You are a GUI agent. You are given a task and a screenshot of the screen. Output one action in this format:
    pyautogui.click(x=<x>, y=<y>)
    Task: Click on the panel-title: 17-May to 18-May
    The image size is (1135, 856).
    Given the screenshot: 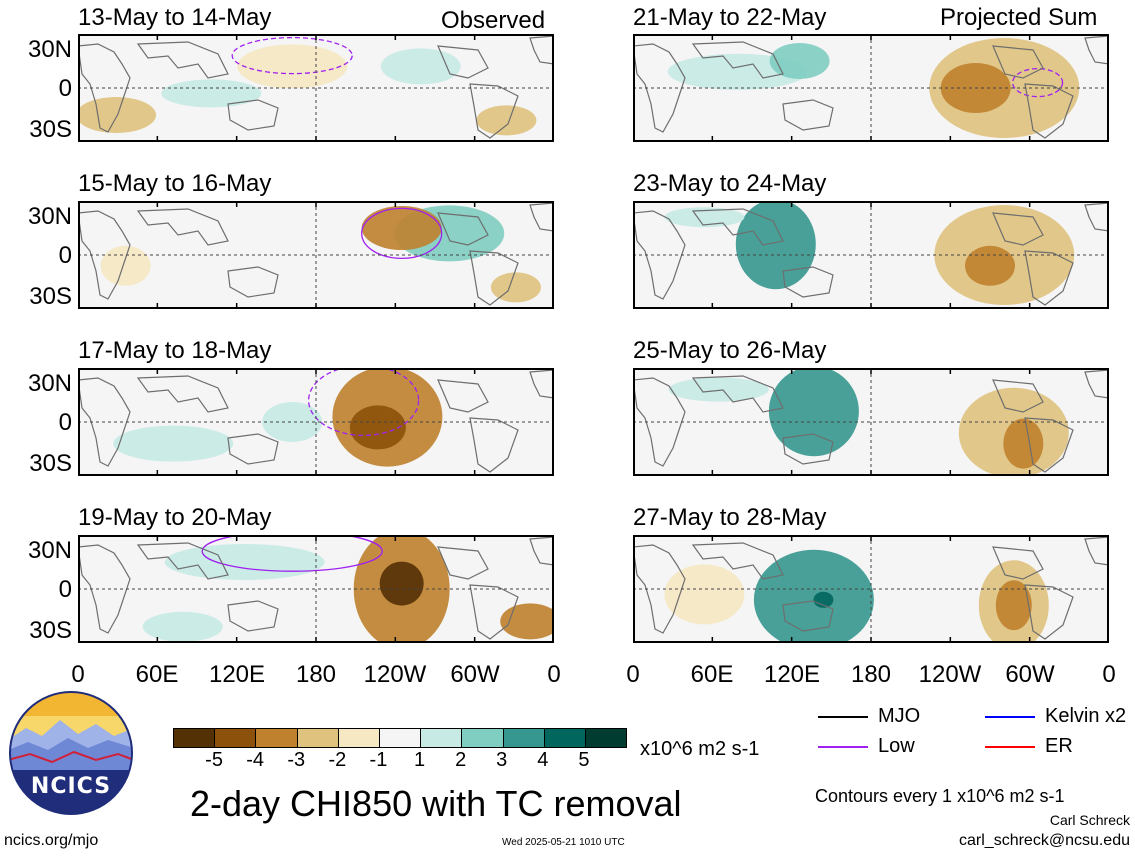 What is the action you would take?
    pyautogui.click(x=175, y=350)
    